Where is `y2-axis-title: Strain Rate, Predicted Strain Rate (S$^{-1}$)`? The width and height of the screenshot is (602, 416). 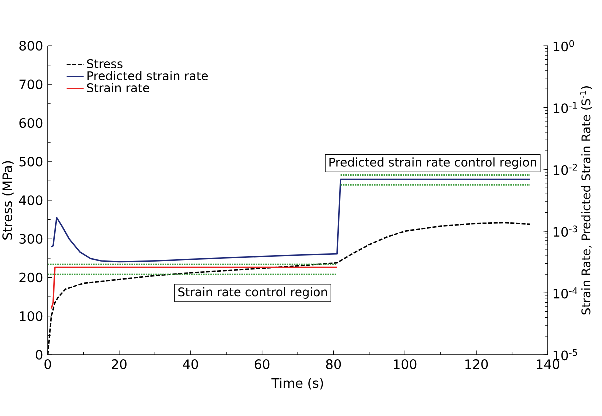 y2-axis-title: Strain Rate, Predicted Strain Rate (S$^{-1}$) is located at coordinates (586, 200).